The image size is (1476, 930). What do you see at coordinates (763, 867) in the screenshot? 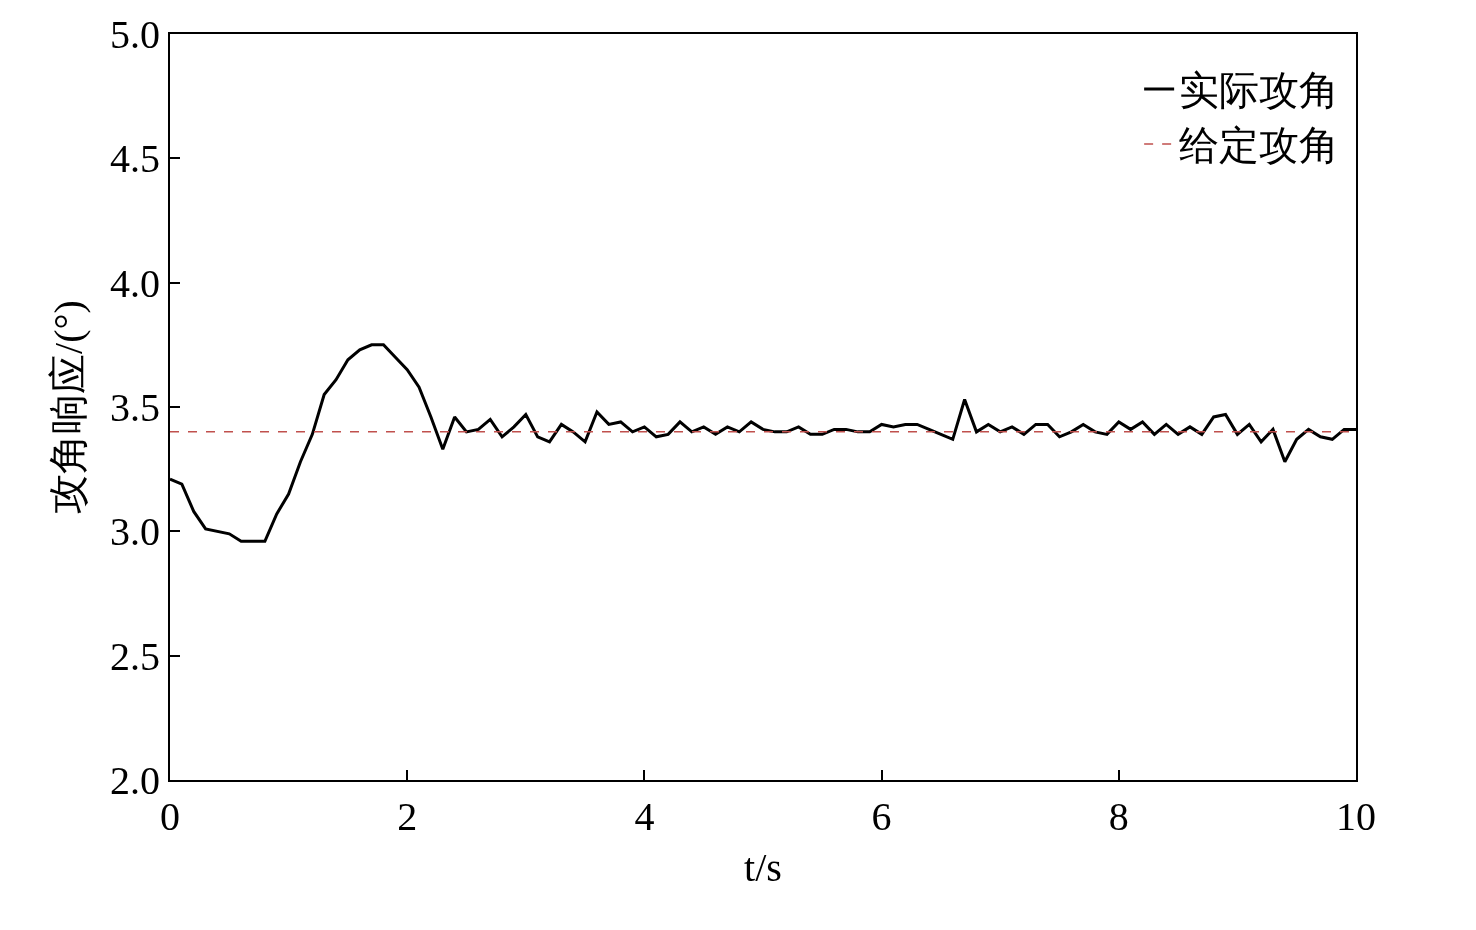
I see `x-axis-title: t/s` at bounding box center [763, 867].